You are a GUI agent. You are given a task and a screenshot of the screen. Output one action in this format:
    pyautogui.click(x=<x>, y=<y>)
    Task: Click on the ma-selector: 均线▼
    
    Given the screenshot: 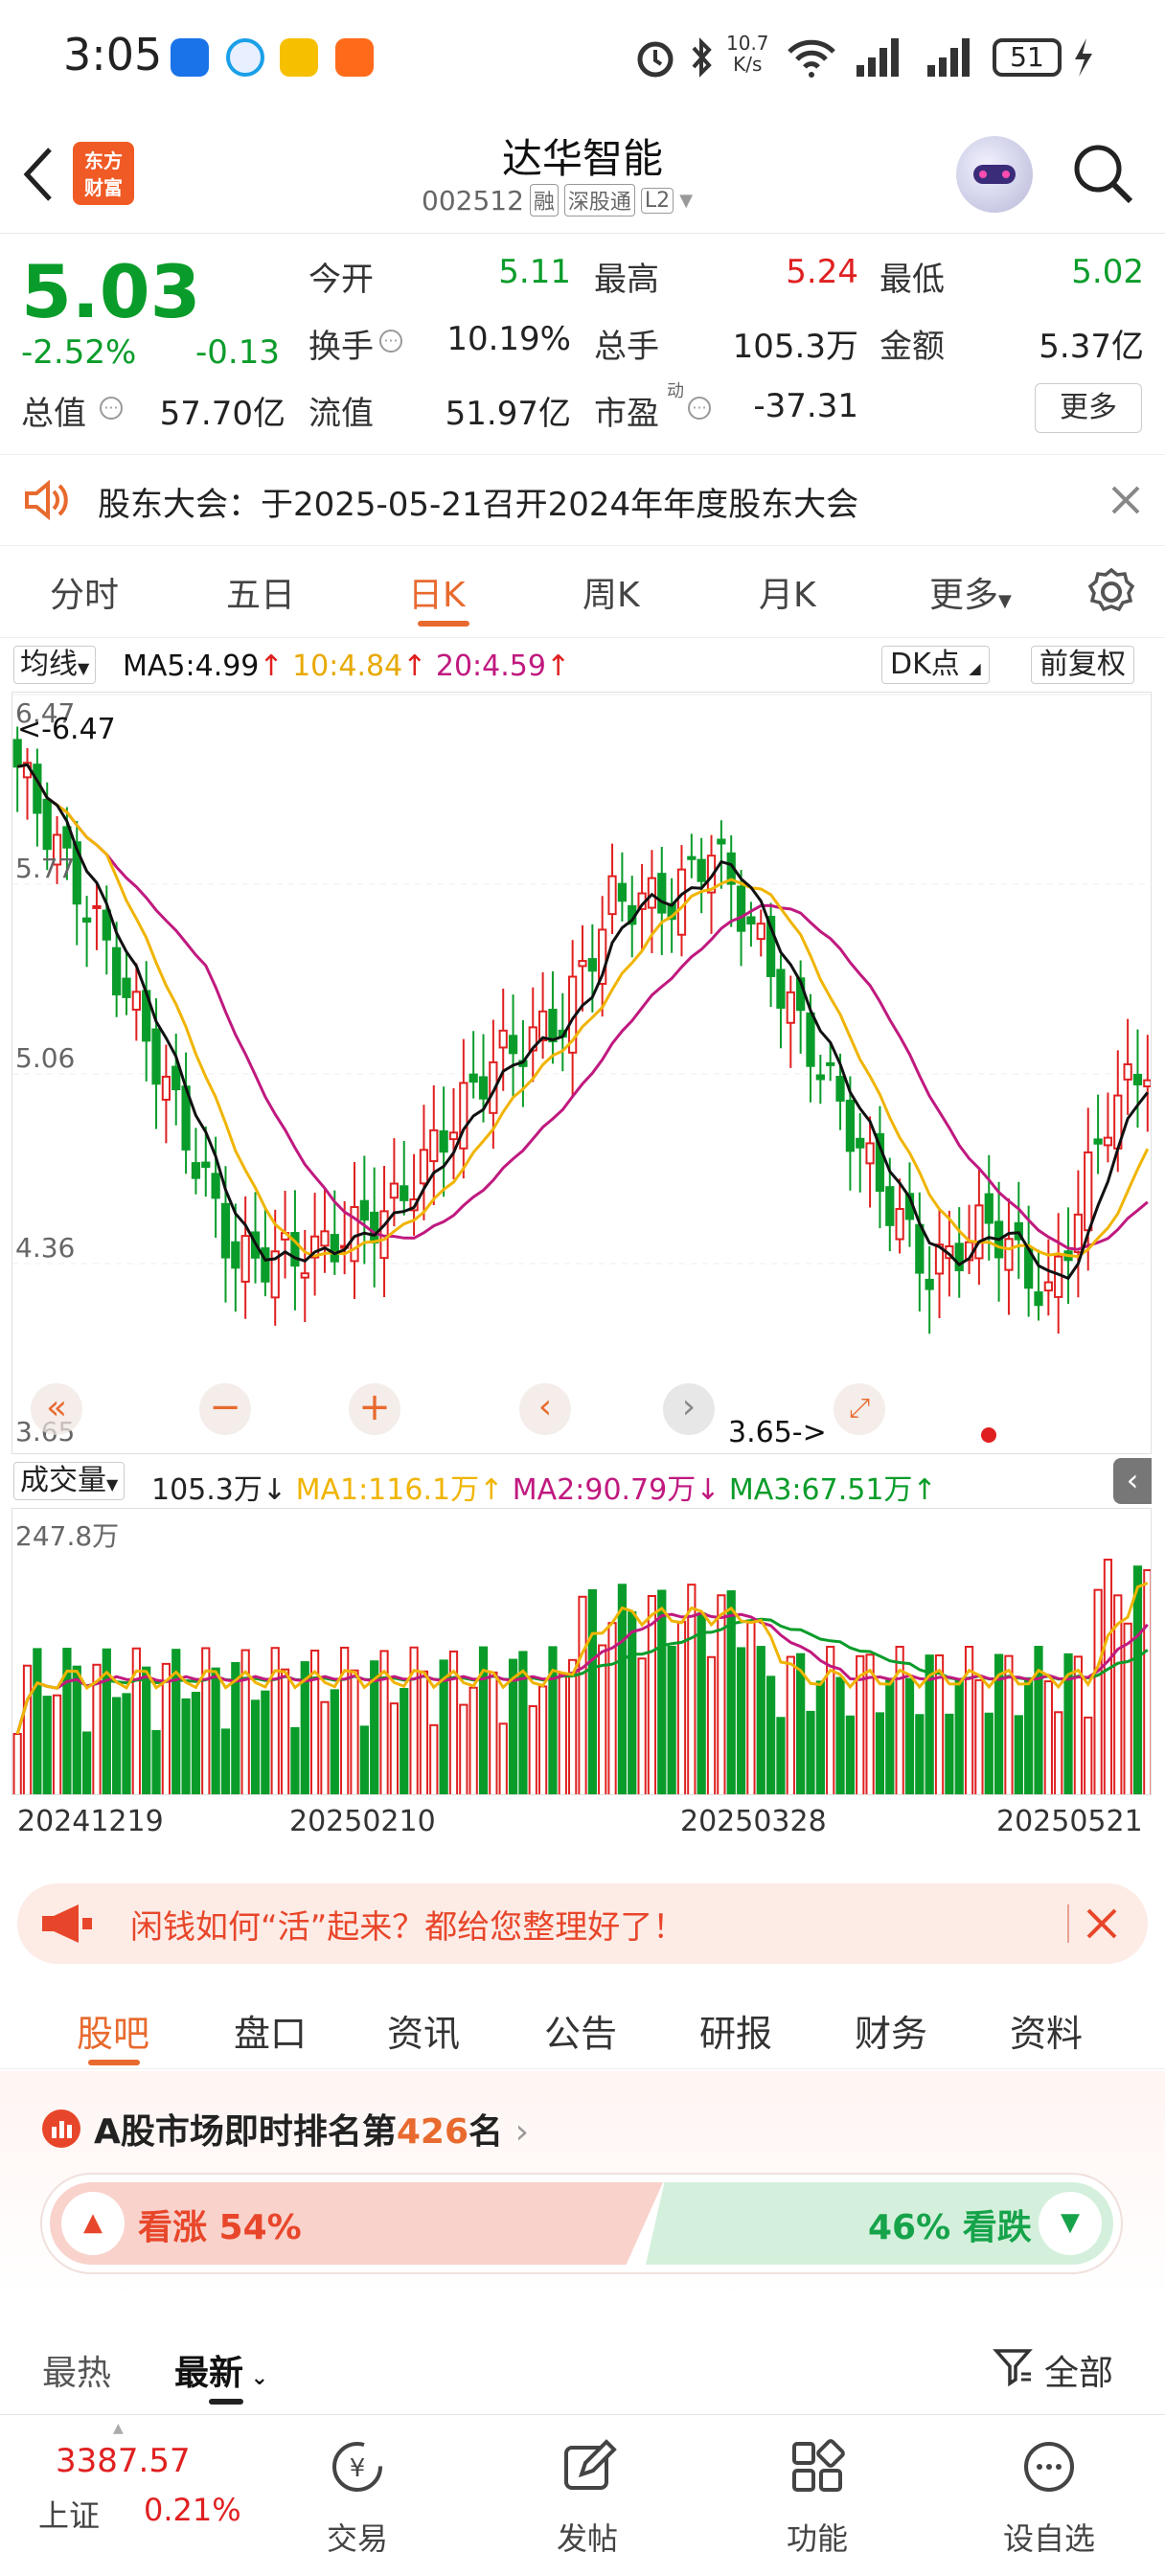 What is the action you would take?
    pyautogui.click(x=55, y=665)
    